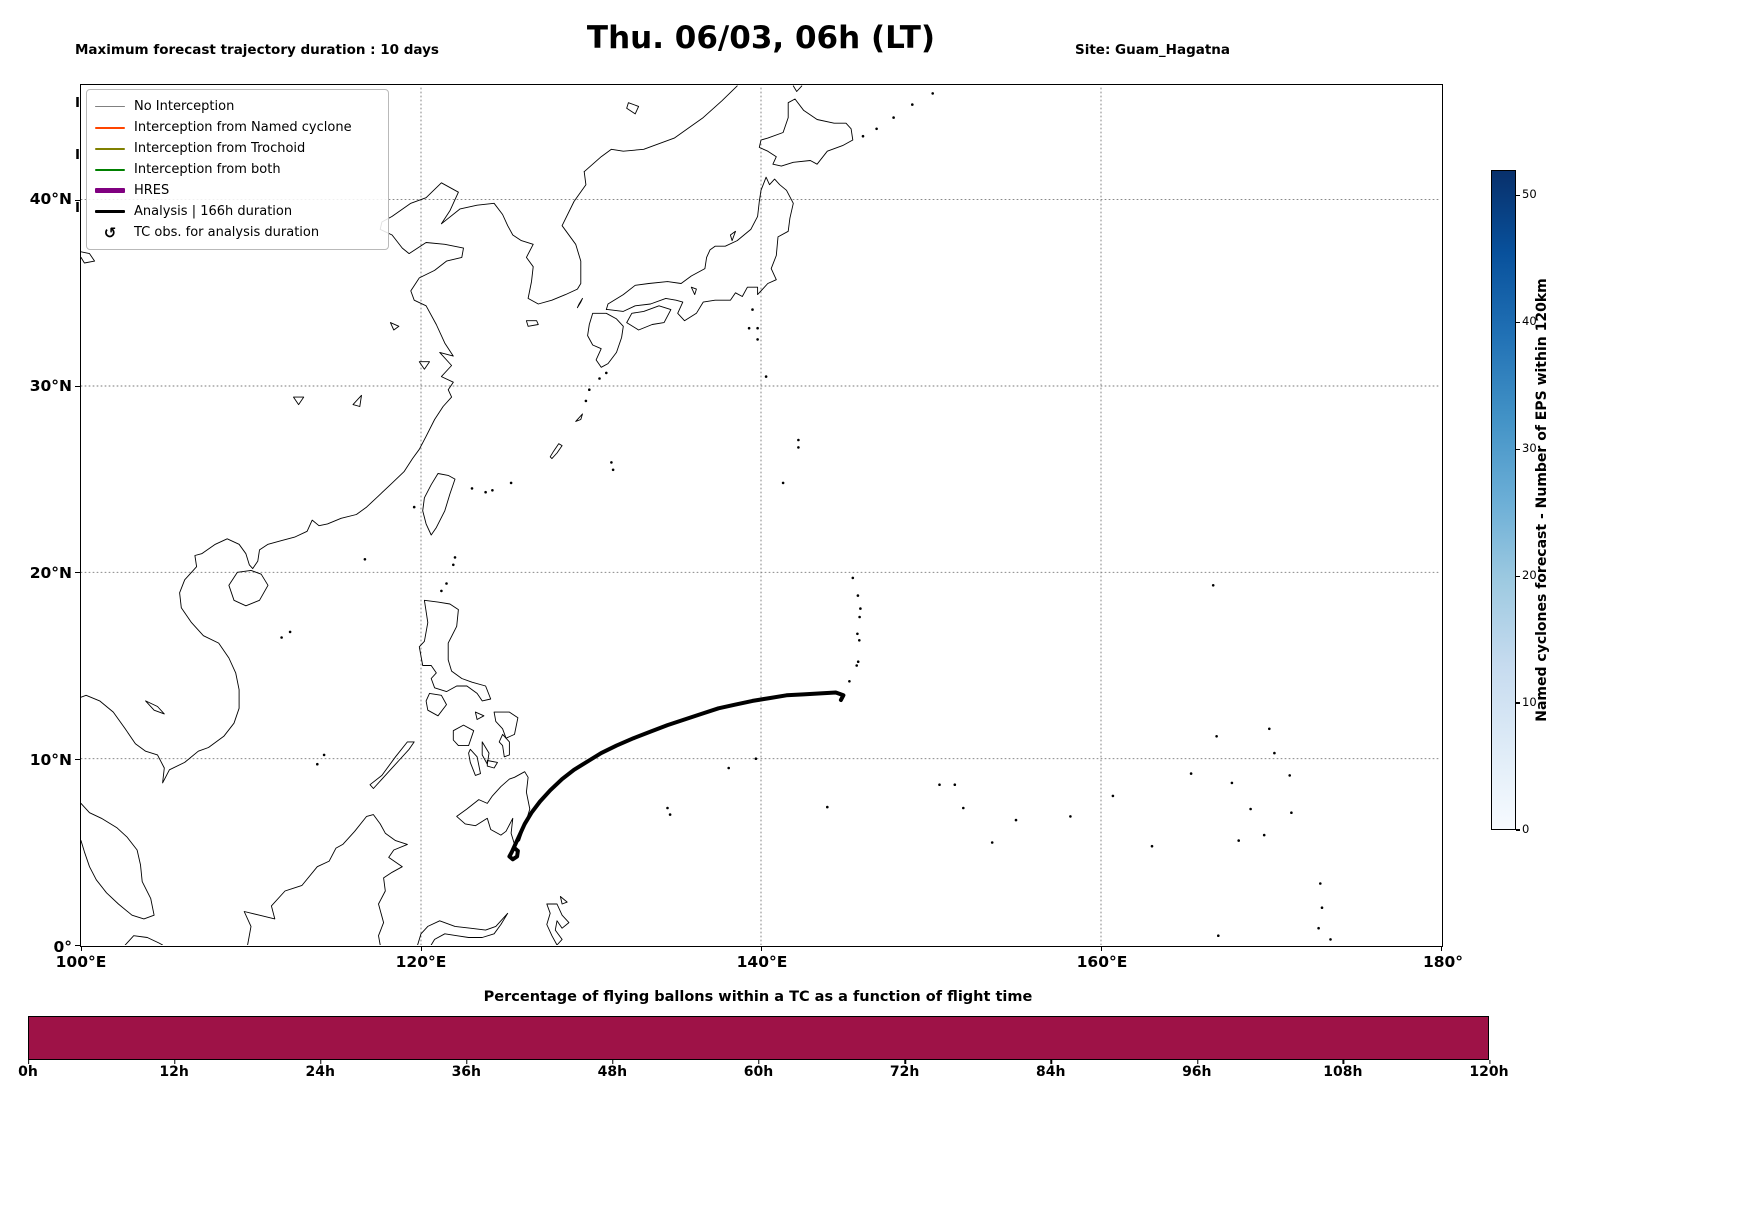 This screenshot has height=1213, width=1748. I want to click on legend-item-label: Interception from Trochoid, so click(220, 148).